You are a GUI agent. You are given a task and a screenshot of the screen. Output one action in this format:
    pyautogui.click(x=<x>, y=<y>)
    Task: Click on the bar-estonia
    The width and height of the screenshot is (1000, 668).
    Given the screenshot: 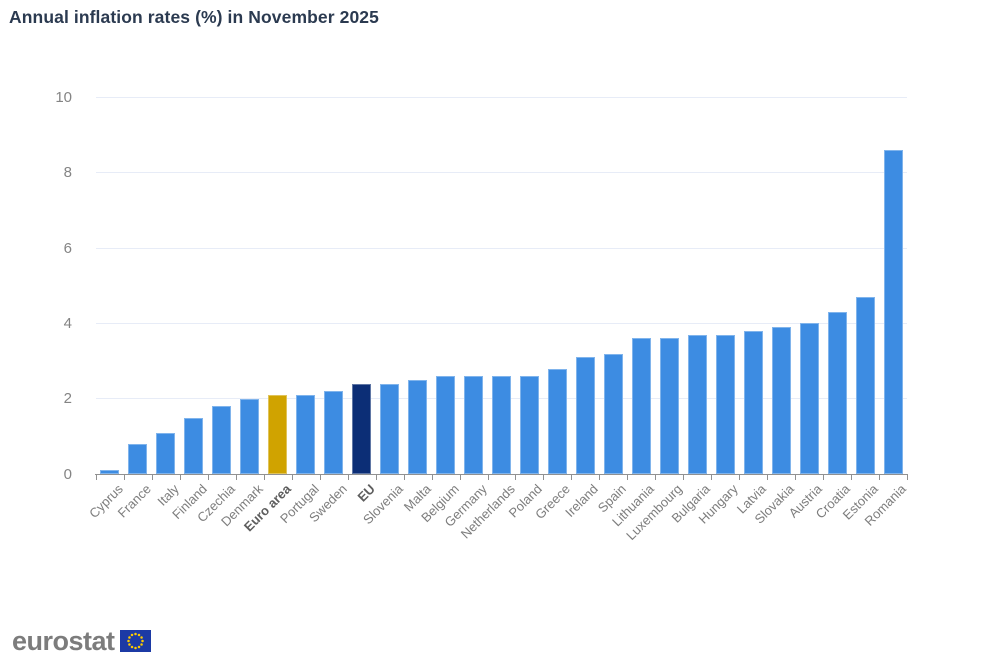 What is the action you would take?
    pyautogui.click(x=865, y=385)
    